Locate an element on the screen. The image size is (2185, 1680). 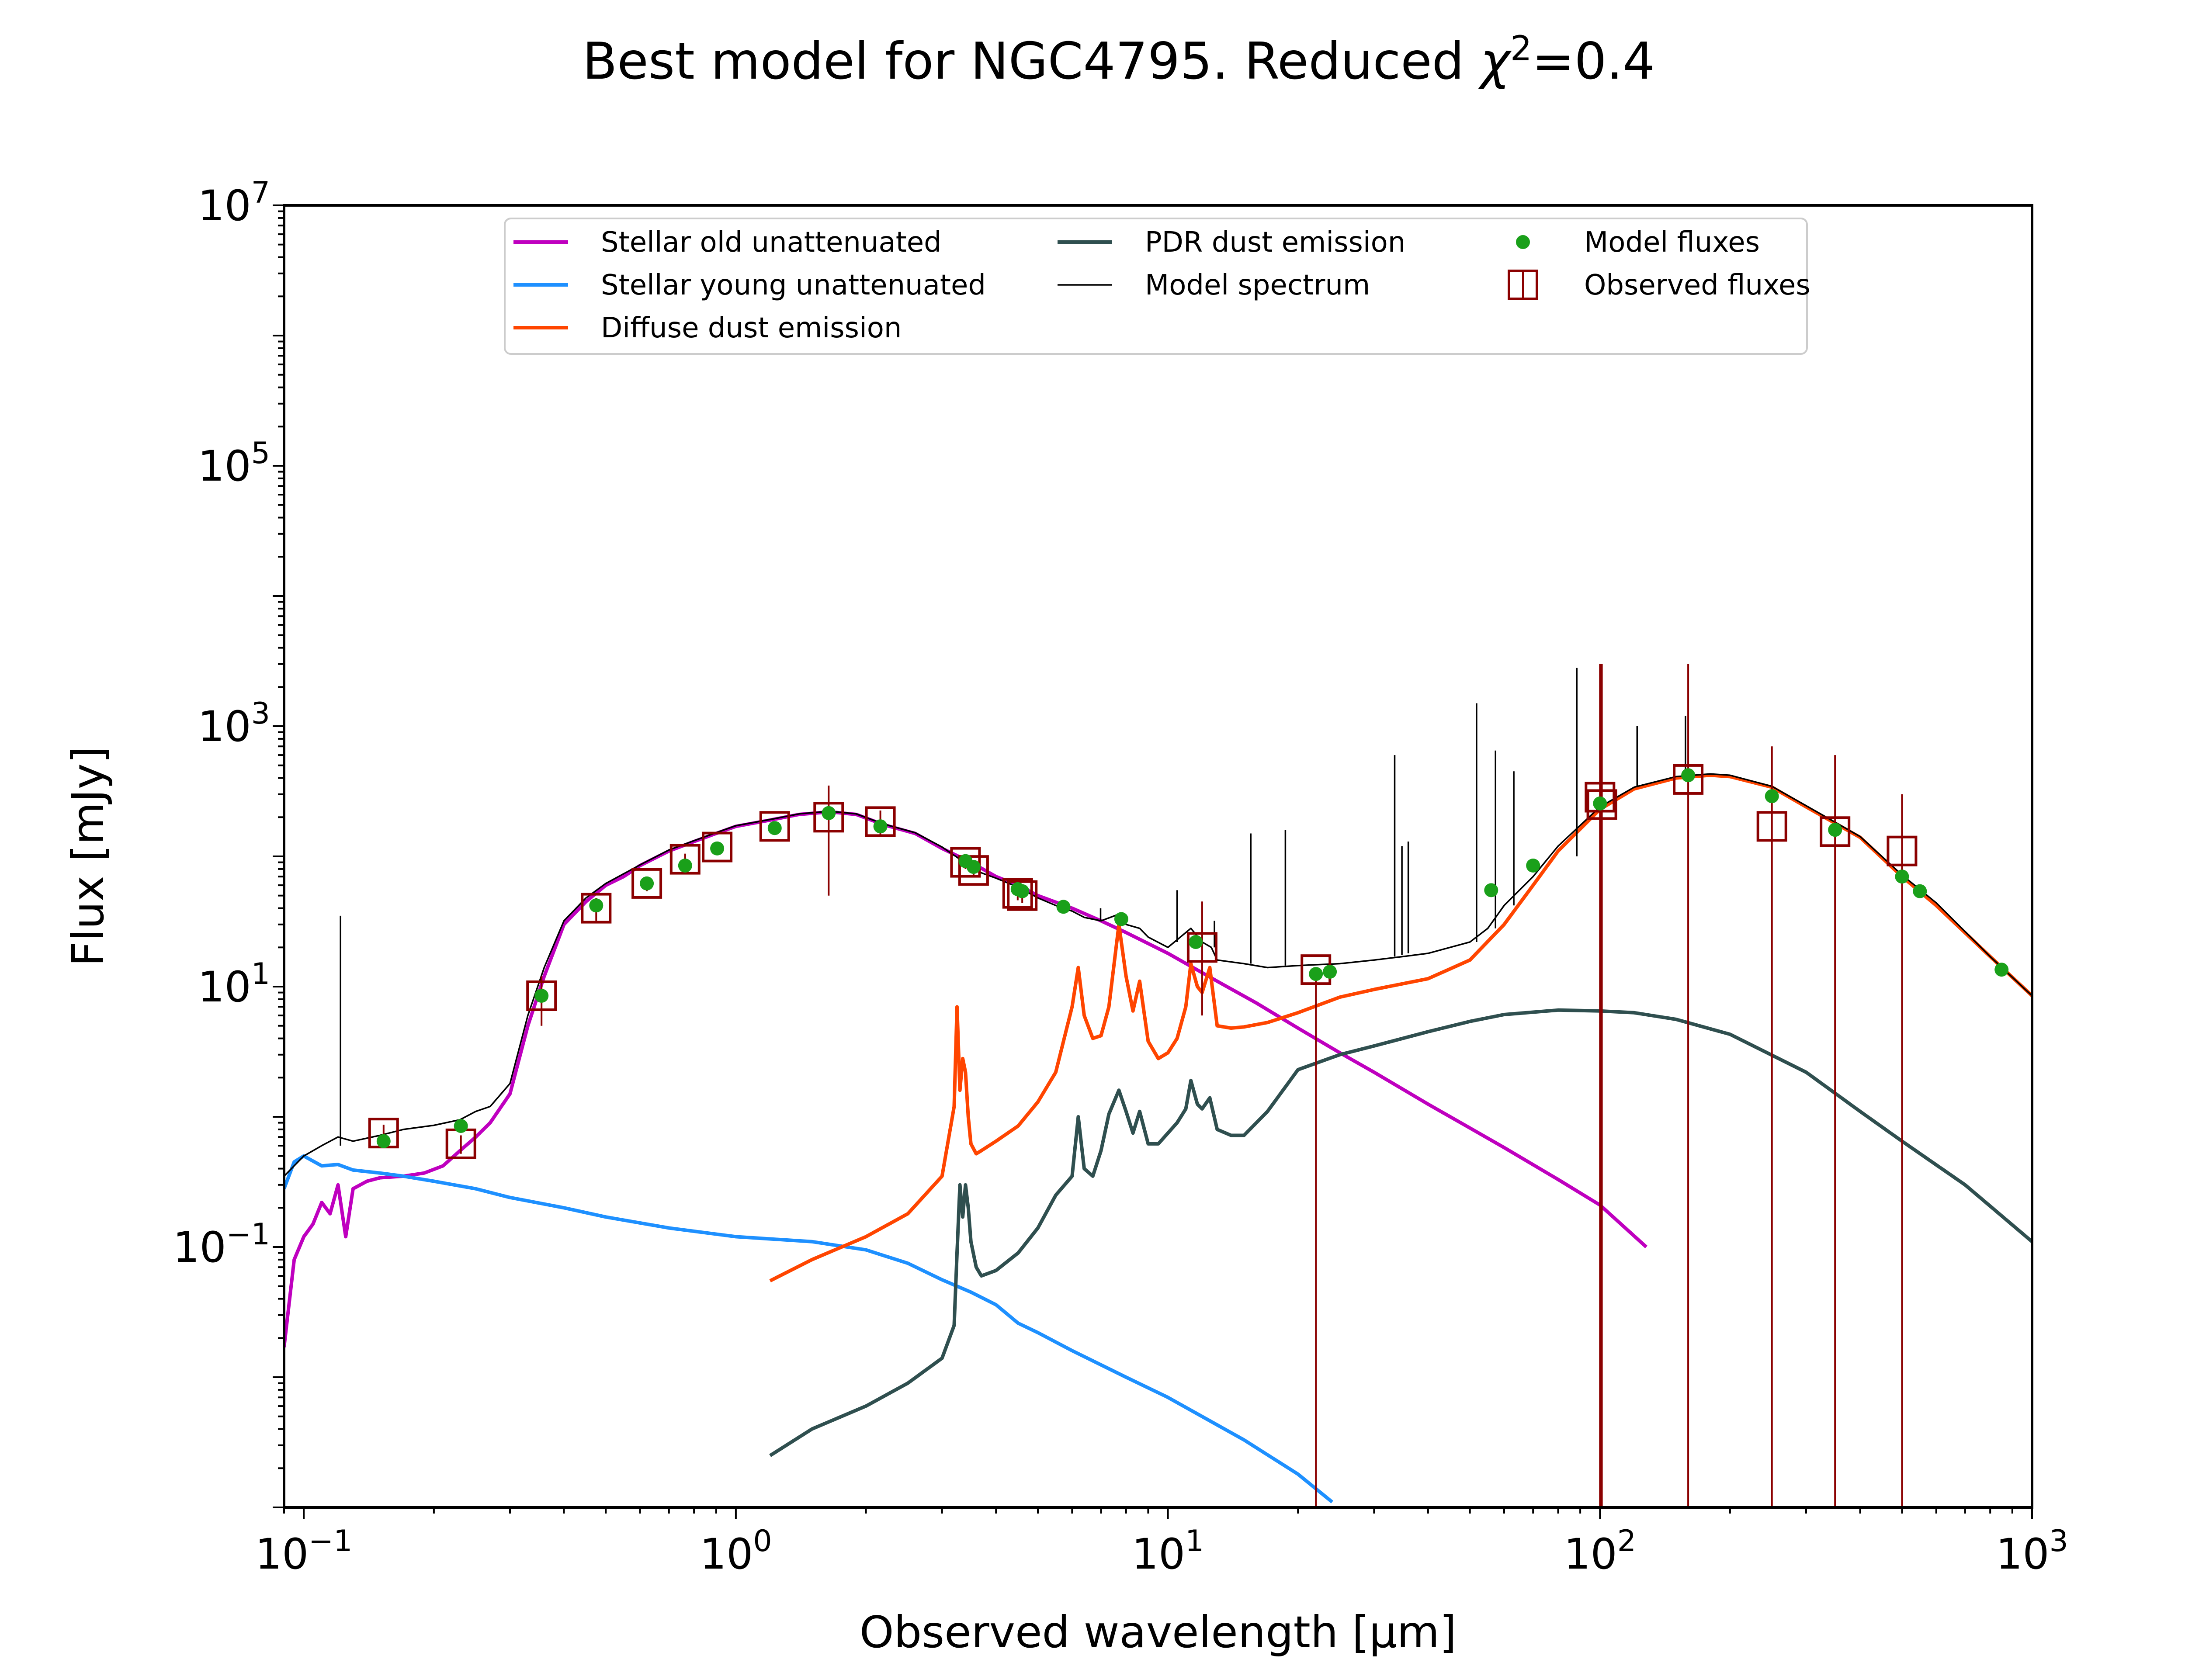
legend-pdr-dust-emission-label: PDR dust emission is located at coordinates (1275, 242).